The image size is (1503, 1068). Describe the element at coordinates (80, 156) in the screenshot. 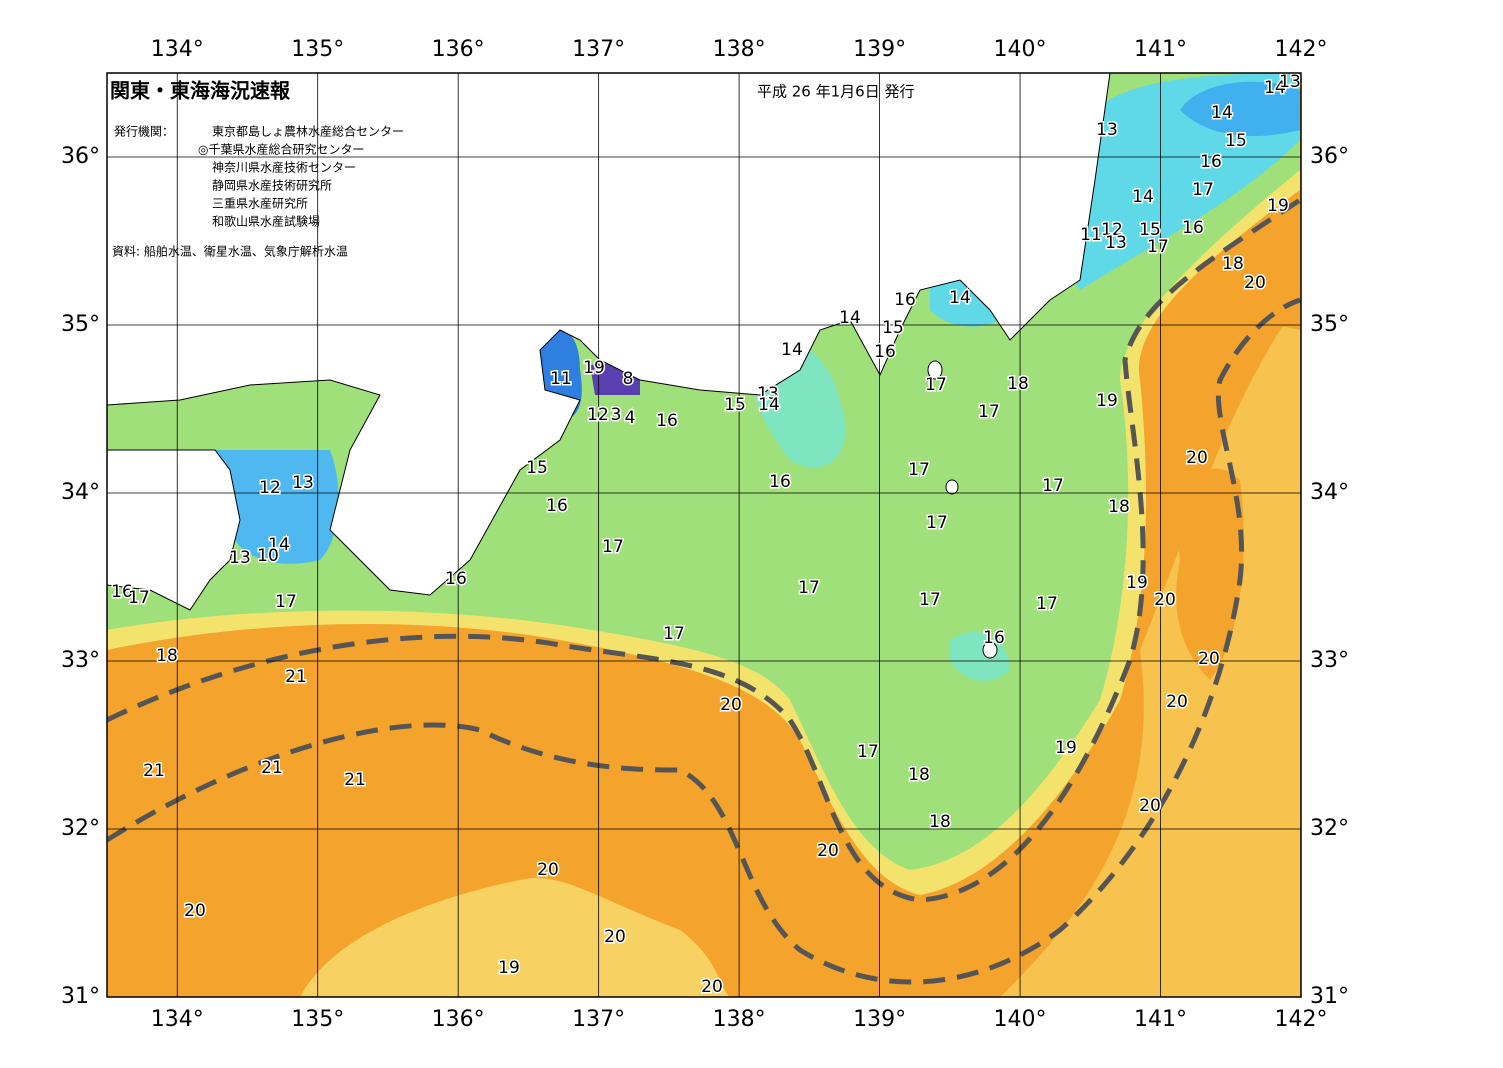

I see `lat-tick-label: 36°` at that location.